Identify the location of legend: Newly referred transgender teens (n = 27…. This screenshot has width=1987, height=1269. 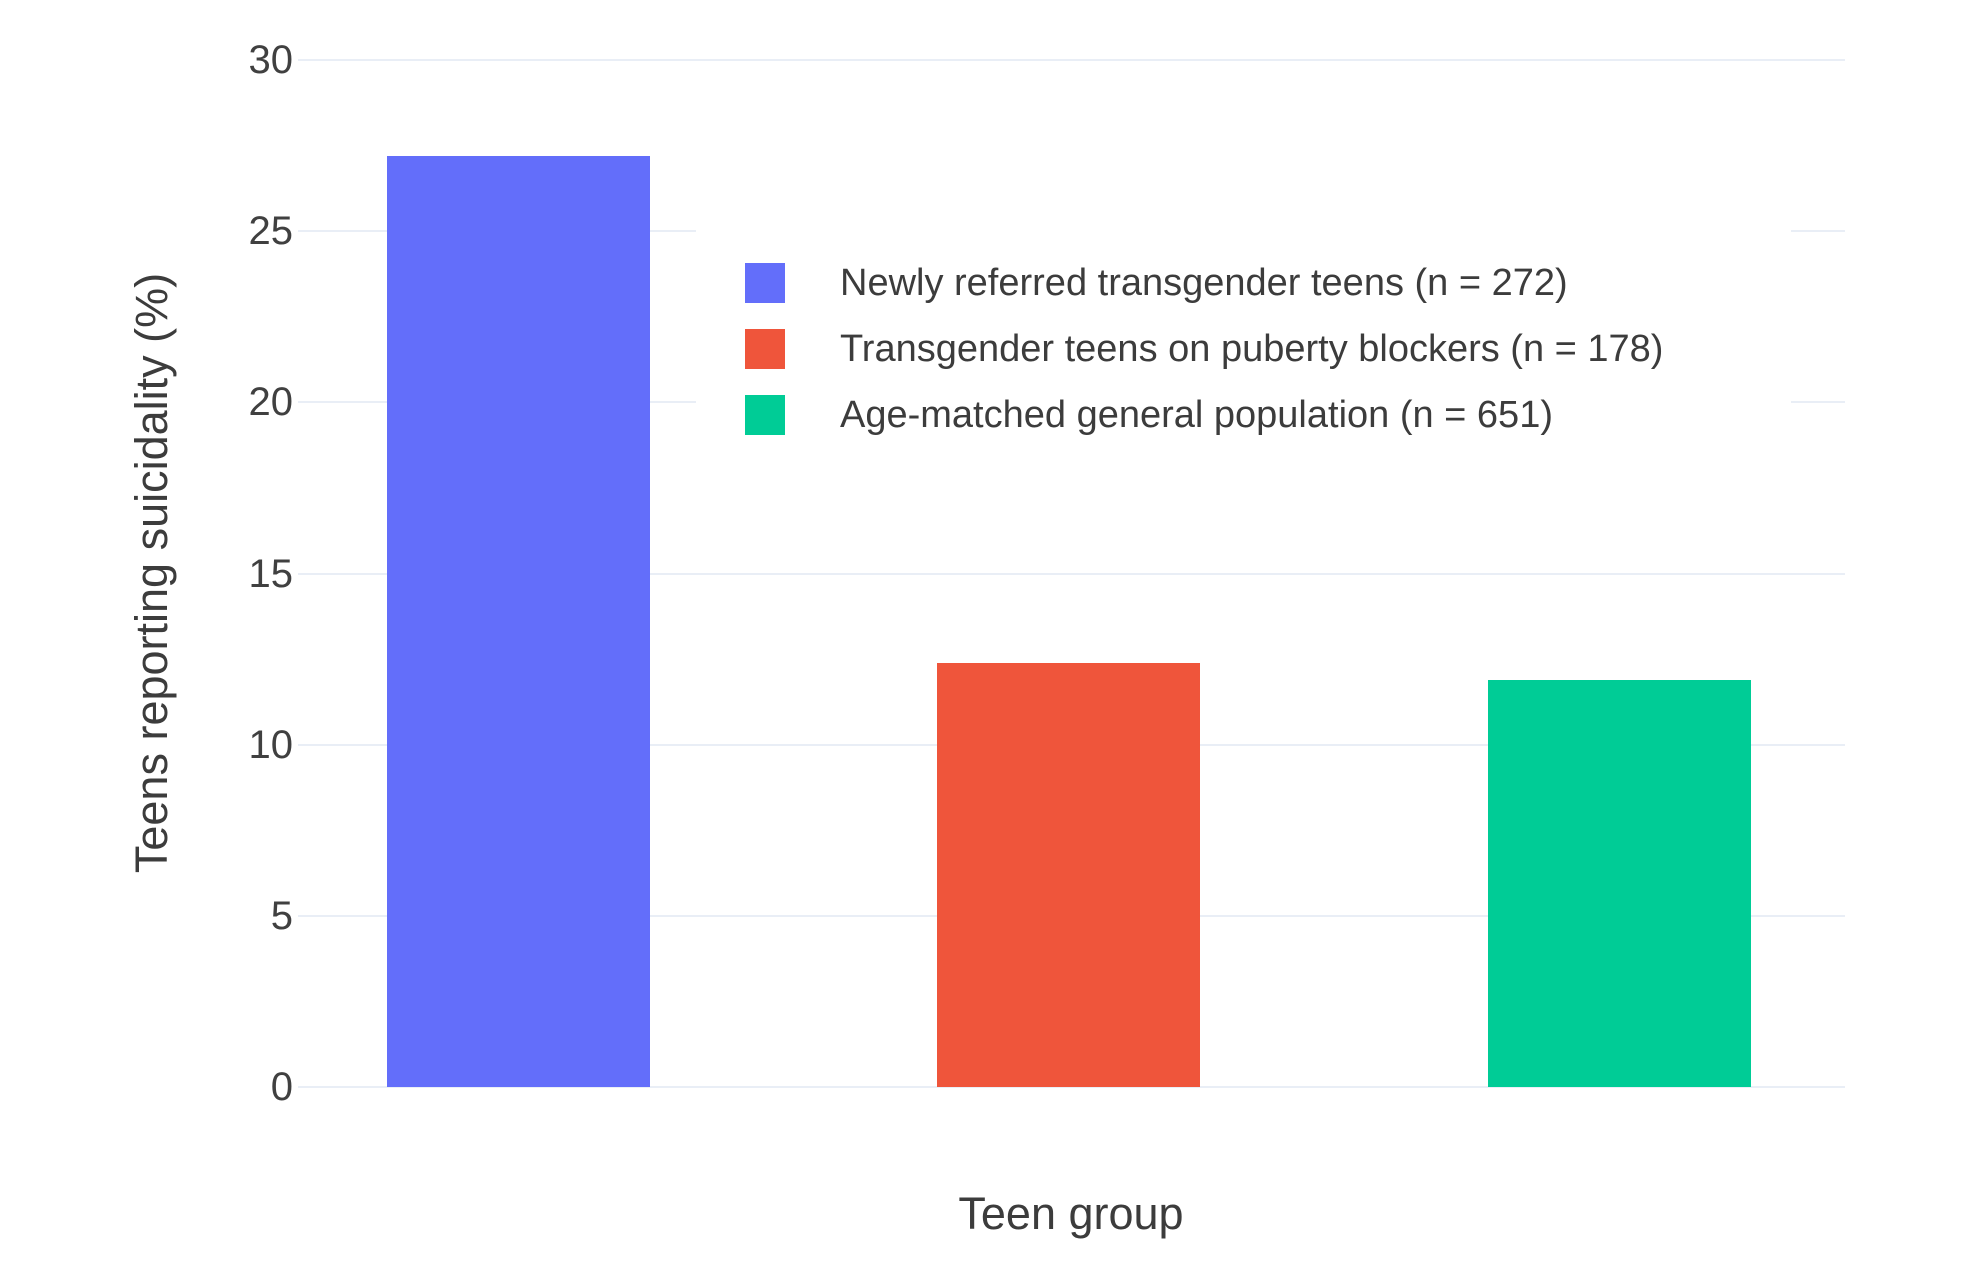
(1243, 330).